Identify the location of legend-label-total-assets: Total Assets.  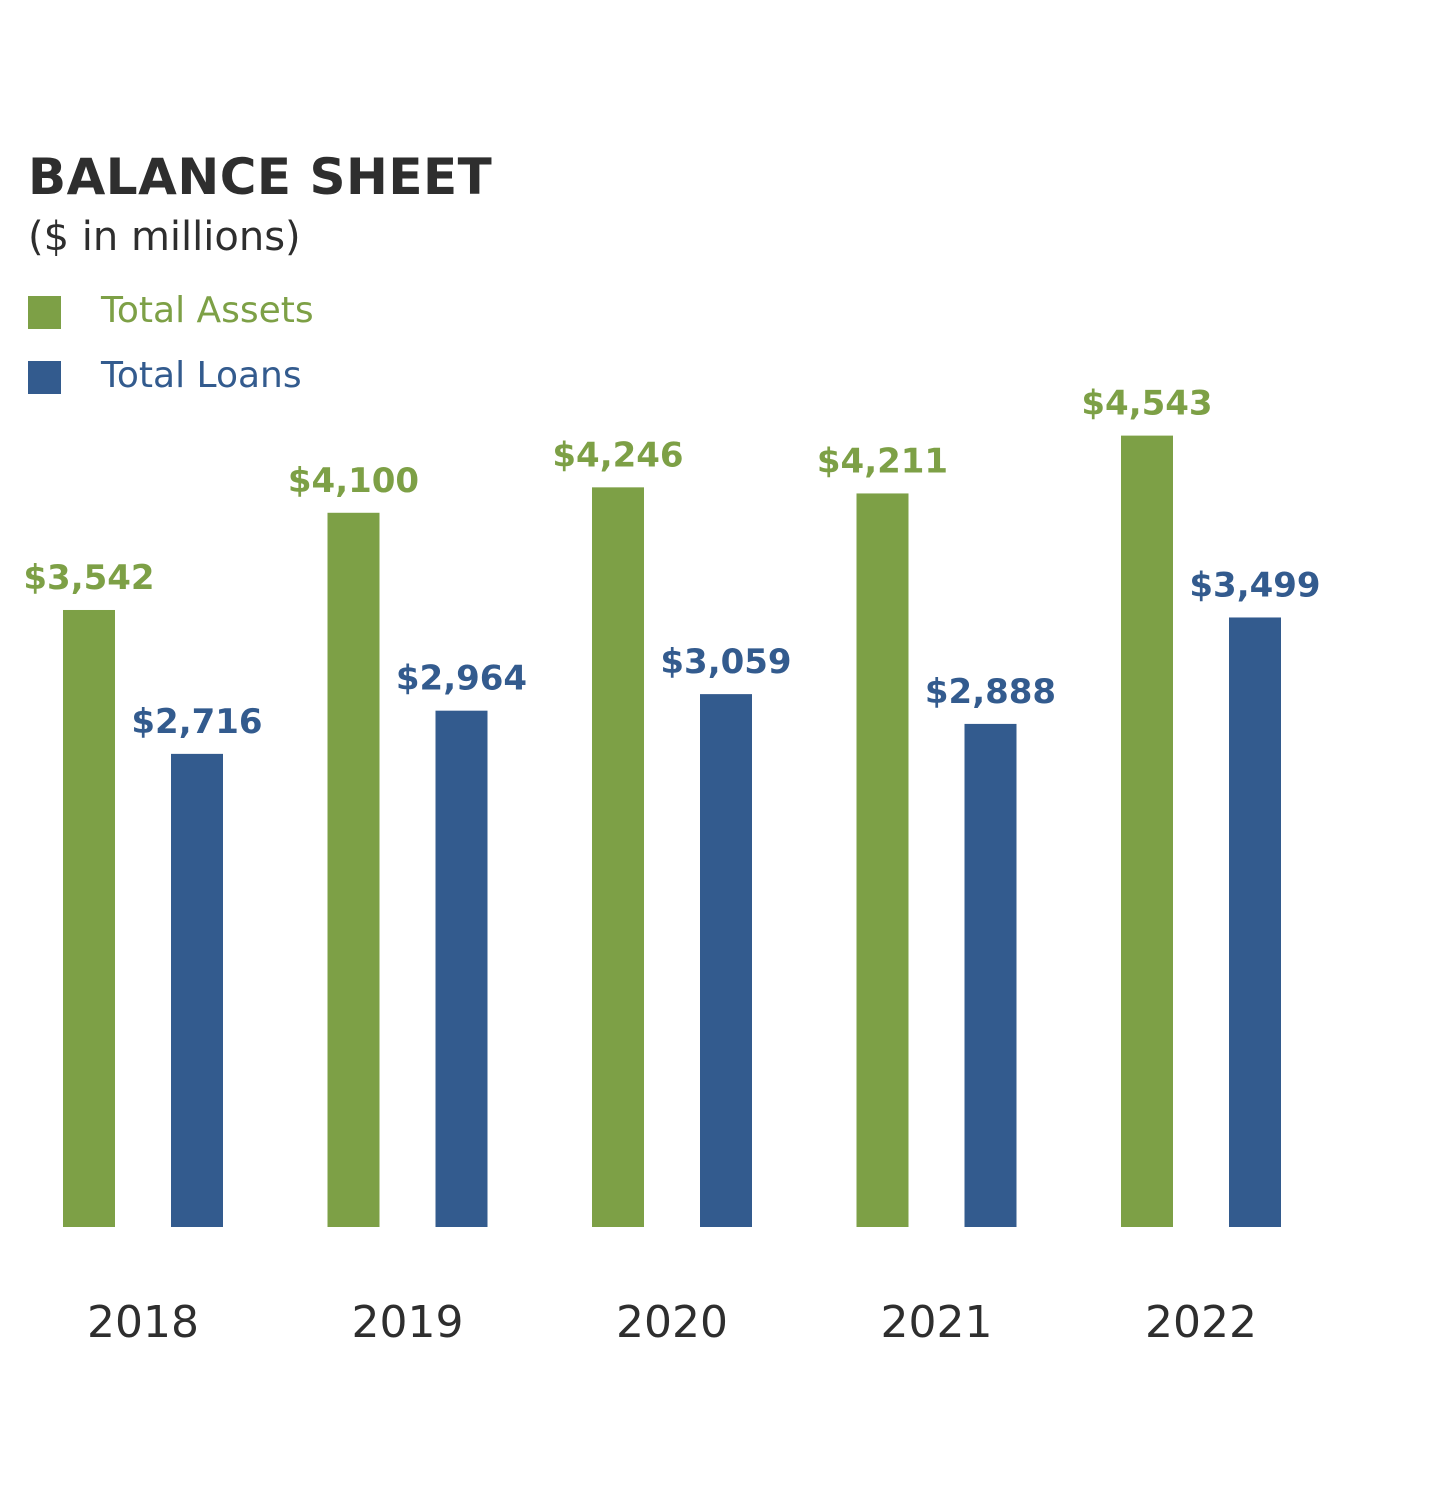
(207, 310).